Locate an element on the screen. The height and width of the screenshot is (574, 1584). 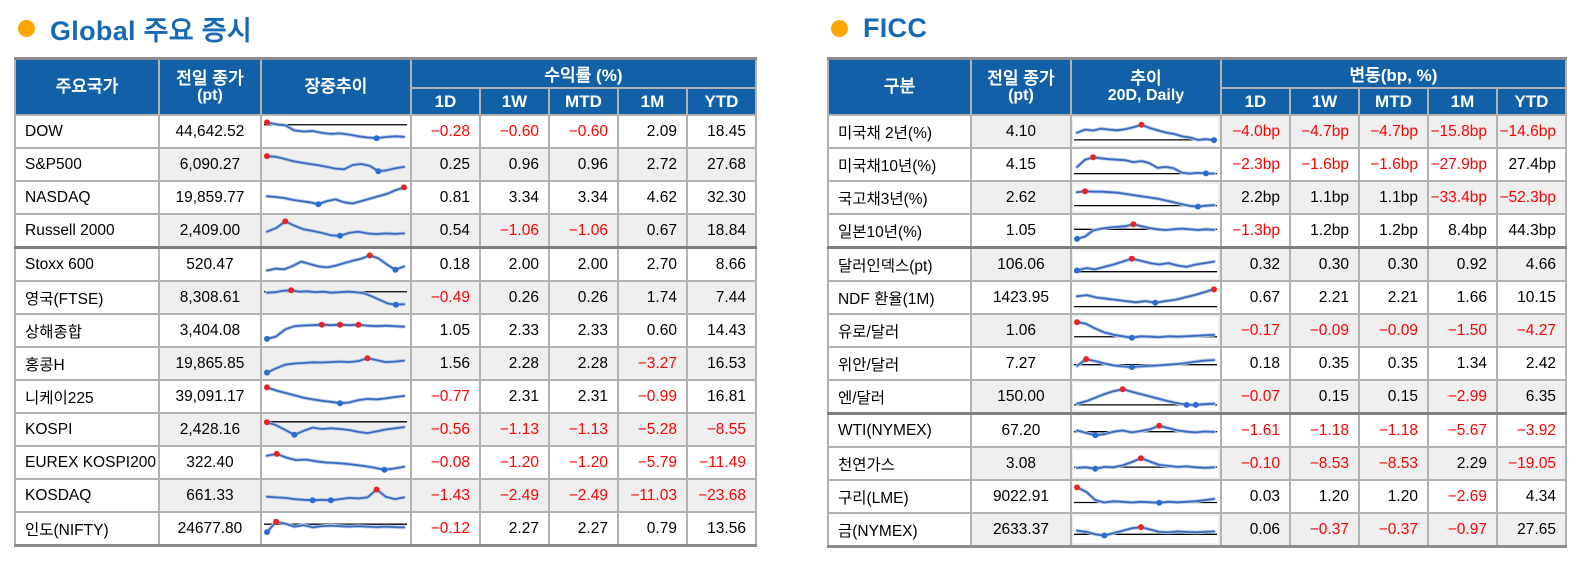
row-label: NASDAQ is located at coordinates (87, 197).